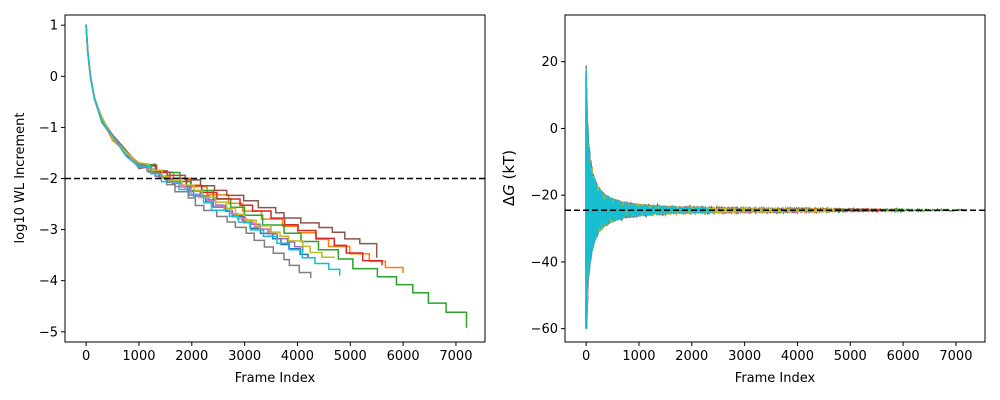  What do you see at coordinates (297, 356) in the screenshot?
I see `wl-x-tick-label: 4000` at bounding box center [297, 356].